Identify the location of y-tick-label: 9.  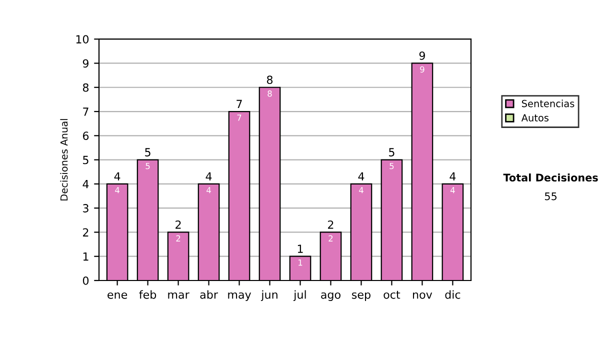
(85, 63).